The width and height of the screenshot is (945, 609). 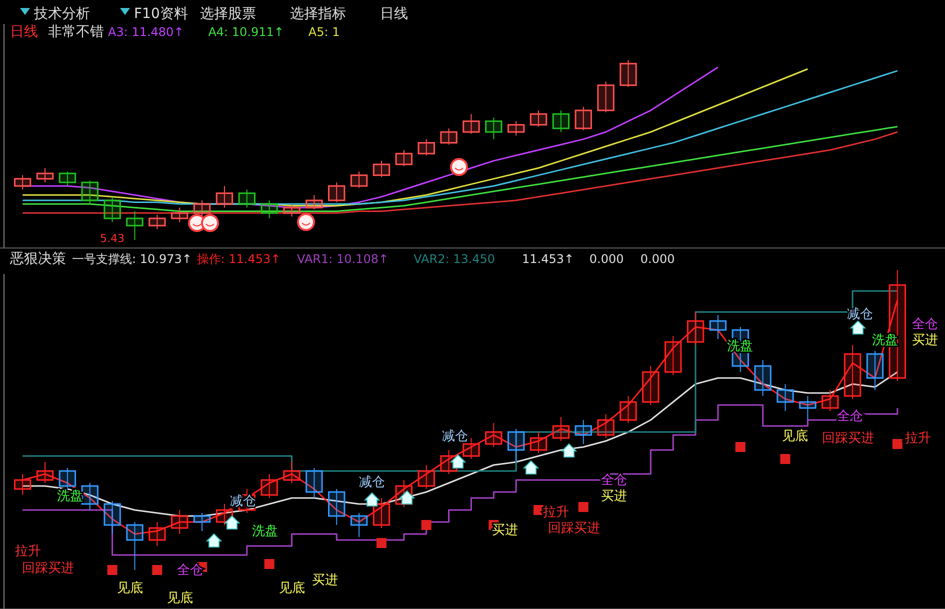 What do you see at coordinates (112, 238) in the screenshot?
I see `annotation: 5.43` at bounding box center [112, 238].